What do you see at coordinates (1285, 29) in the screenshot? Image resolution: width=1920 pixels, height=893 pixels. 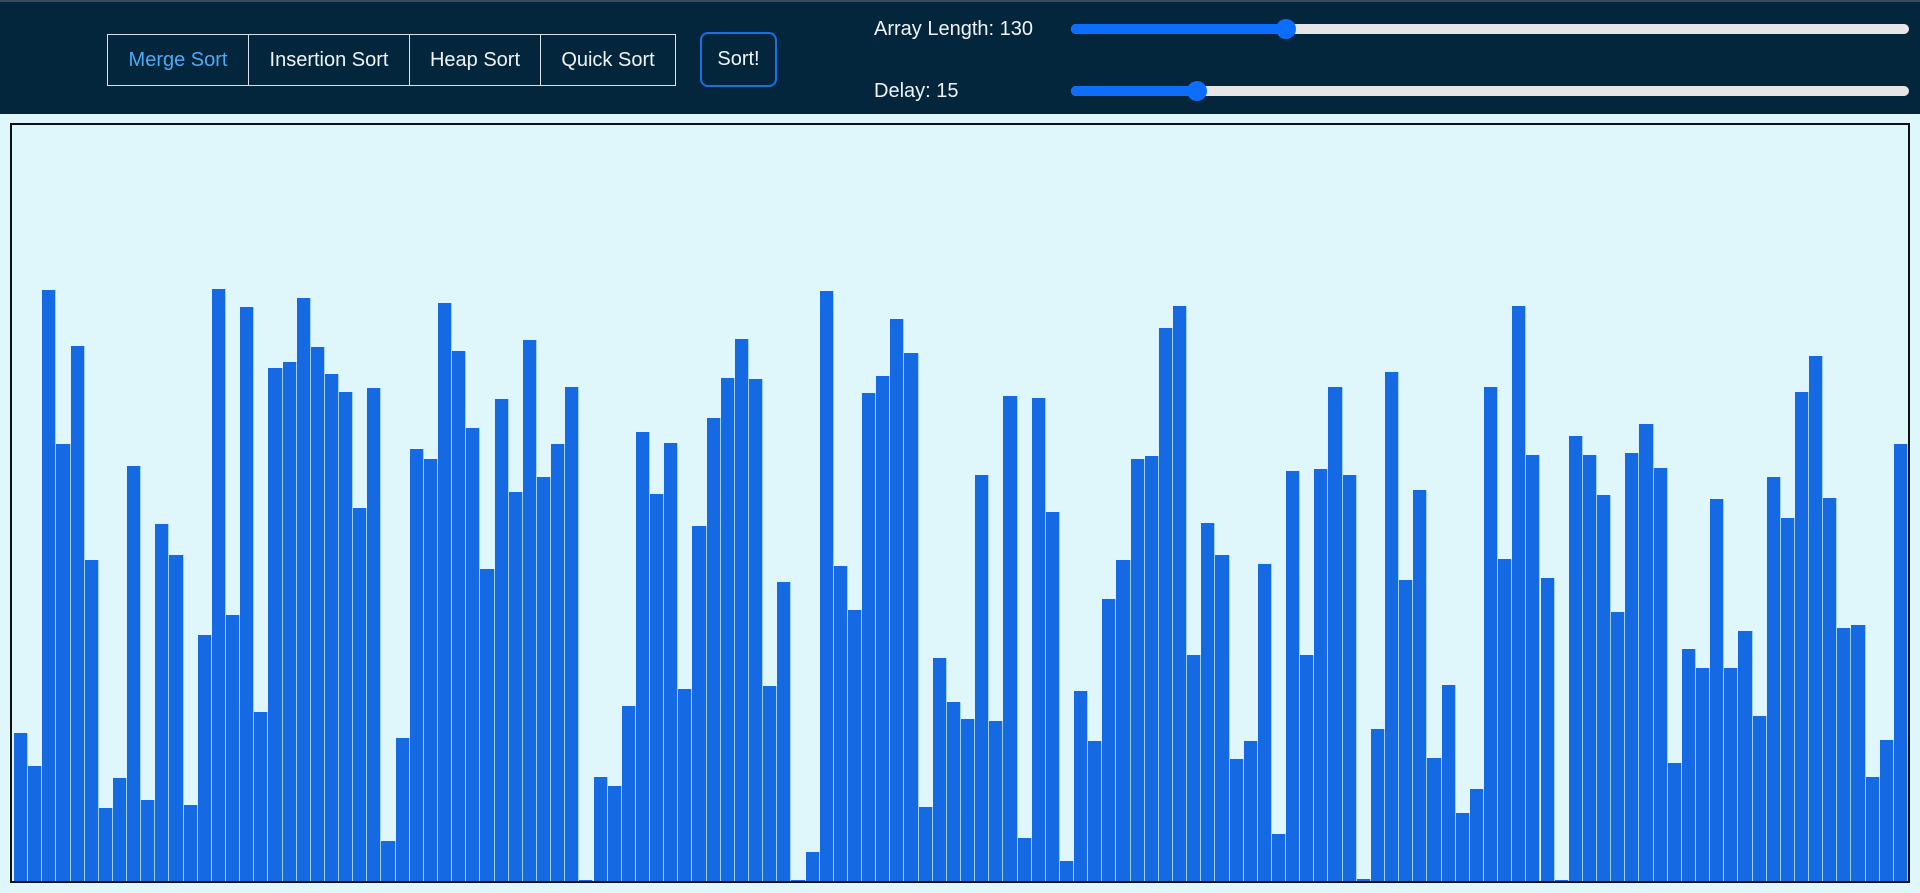 I see `array-length-slider-thumb` at bounding box center [1285, 29].